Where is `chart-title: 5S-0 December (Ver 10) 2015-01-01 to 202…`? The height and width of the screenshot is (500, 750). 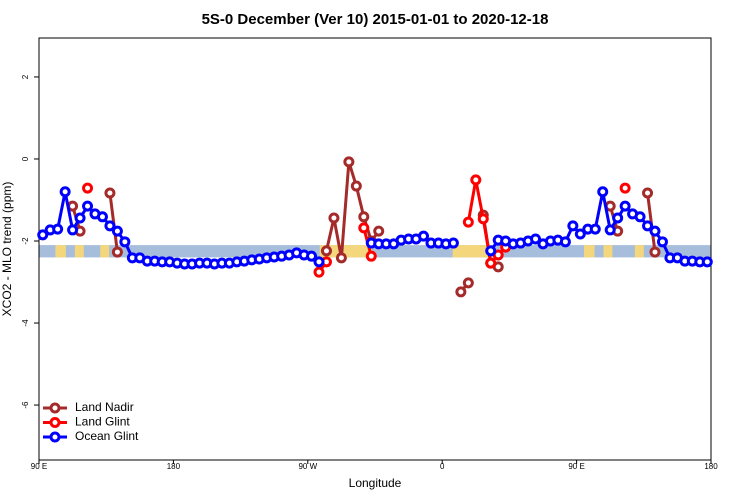
chart-title: 5S-0 December (Ver 10) 2015-01-01 to 202… is located at coordinates (375, 19).